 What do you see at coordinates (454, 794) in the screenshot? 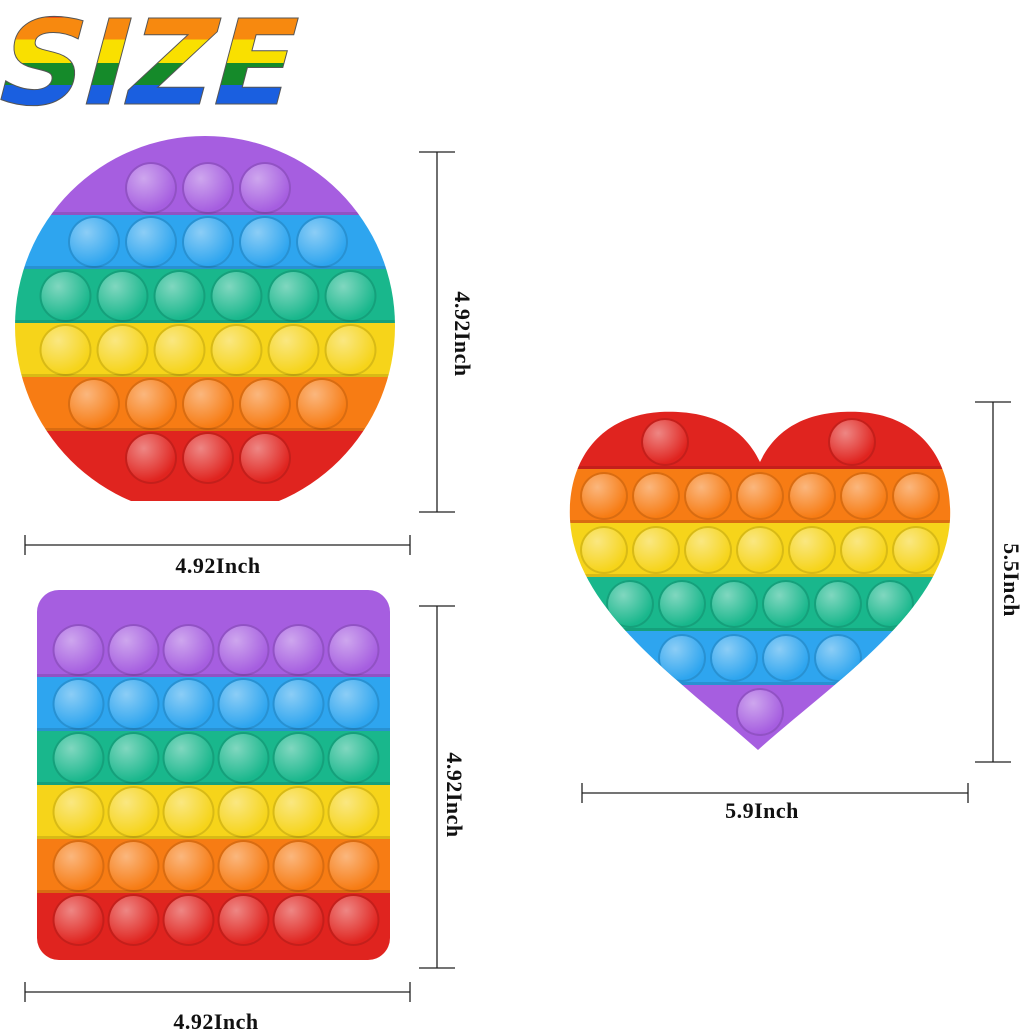
I see `square-height-label: 4.92Inch` at bounding box center [454, 794].